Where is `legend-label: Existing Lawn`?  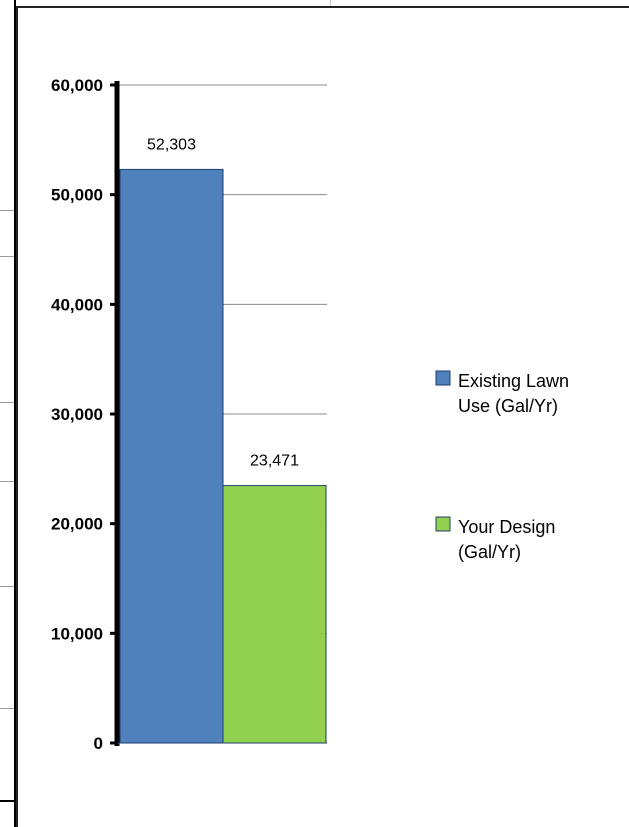
legend-label: Existing Lawn is located at coordinates (513, 381).